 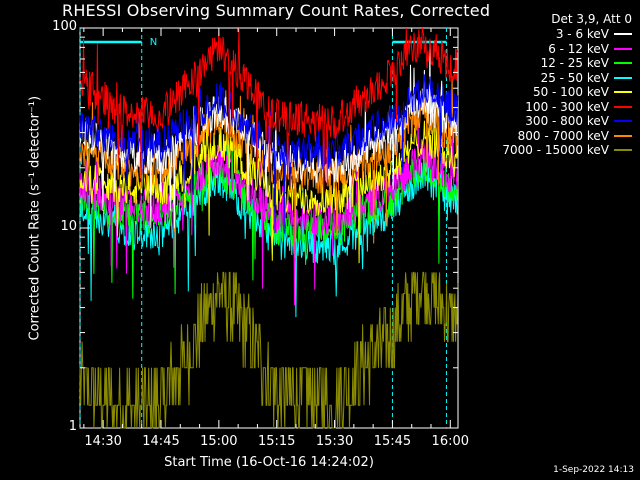 What do you see at coordinates (219, 441) in the screenshot?
I see `x-tick-label: 15:00` at bounding box center [219, 441].